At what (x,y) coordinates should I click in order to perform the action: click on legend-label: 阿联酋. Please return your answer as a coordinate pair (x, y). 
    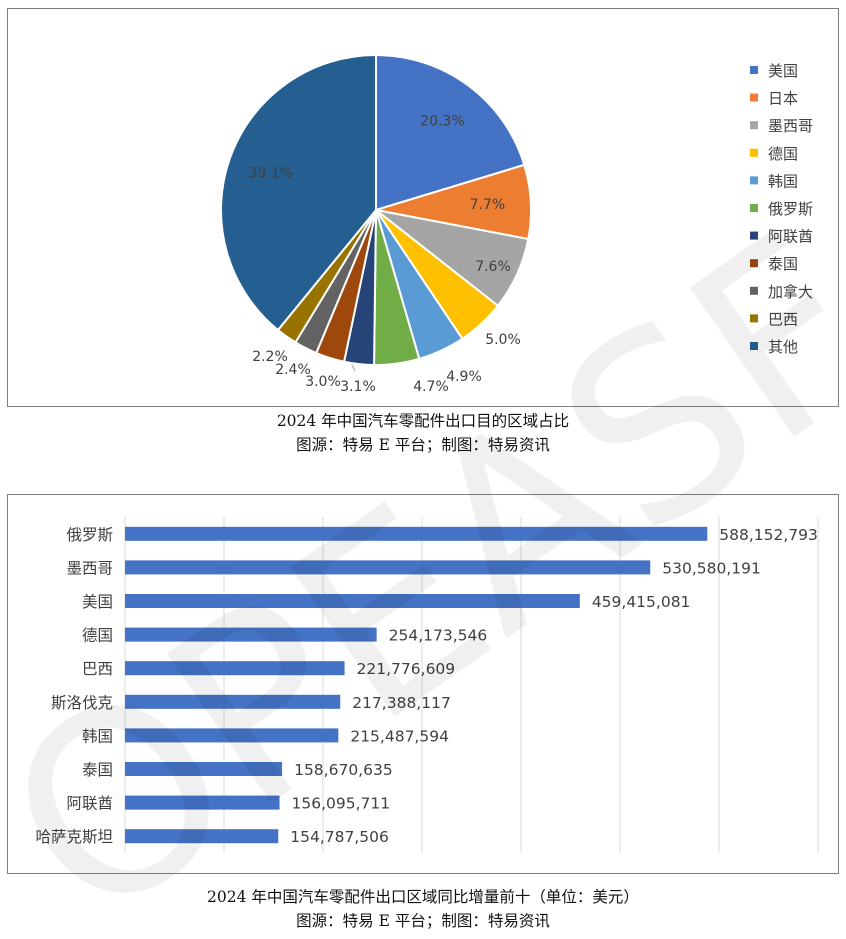
    Looking at the image, I should click on (790, 237).